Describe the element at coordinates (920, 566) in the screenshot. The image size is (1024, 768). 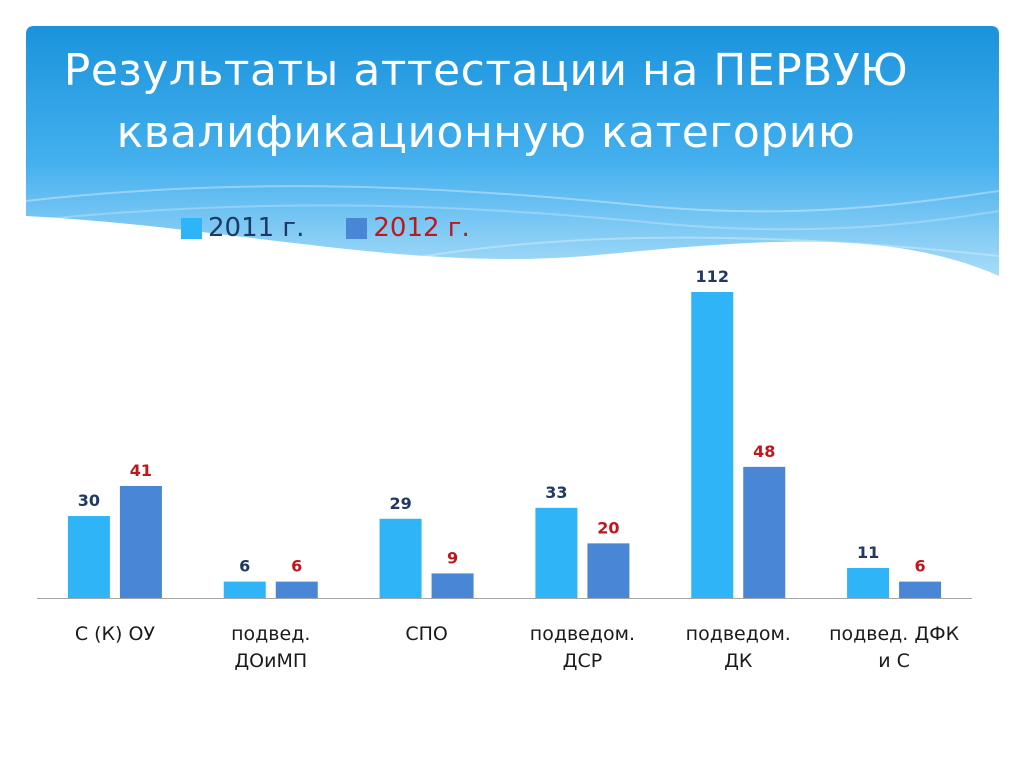
I see `data-label-2012-5: 6` at that location.